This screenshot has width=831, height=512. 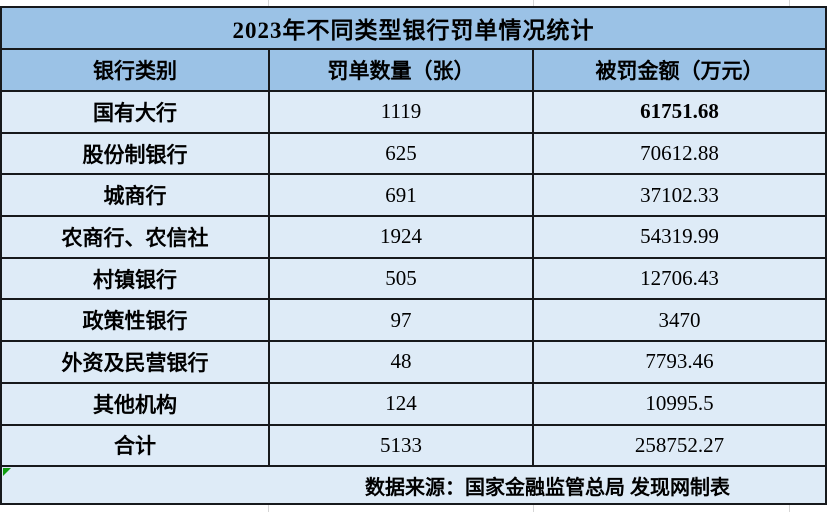 What do you see at coordinates (679, 445) in the screenshot?
I see `fine-amount-cell: 258752.27` at bounding box center [679, 445].